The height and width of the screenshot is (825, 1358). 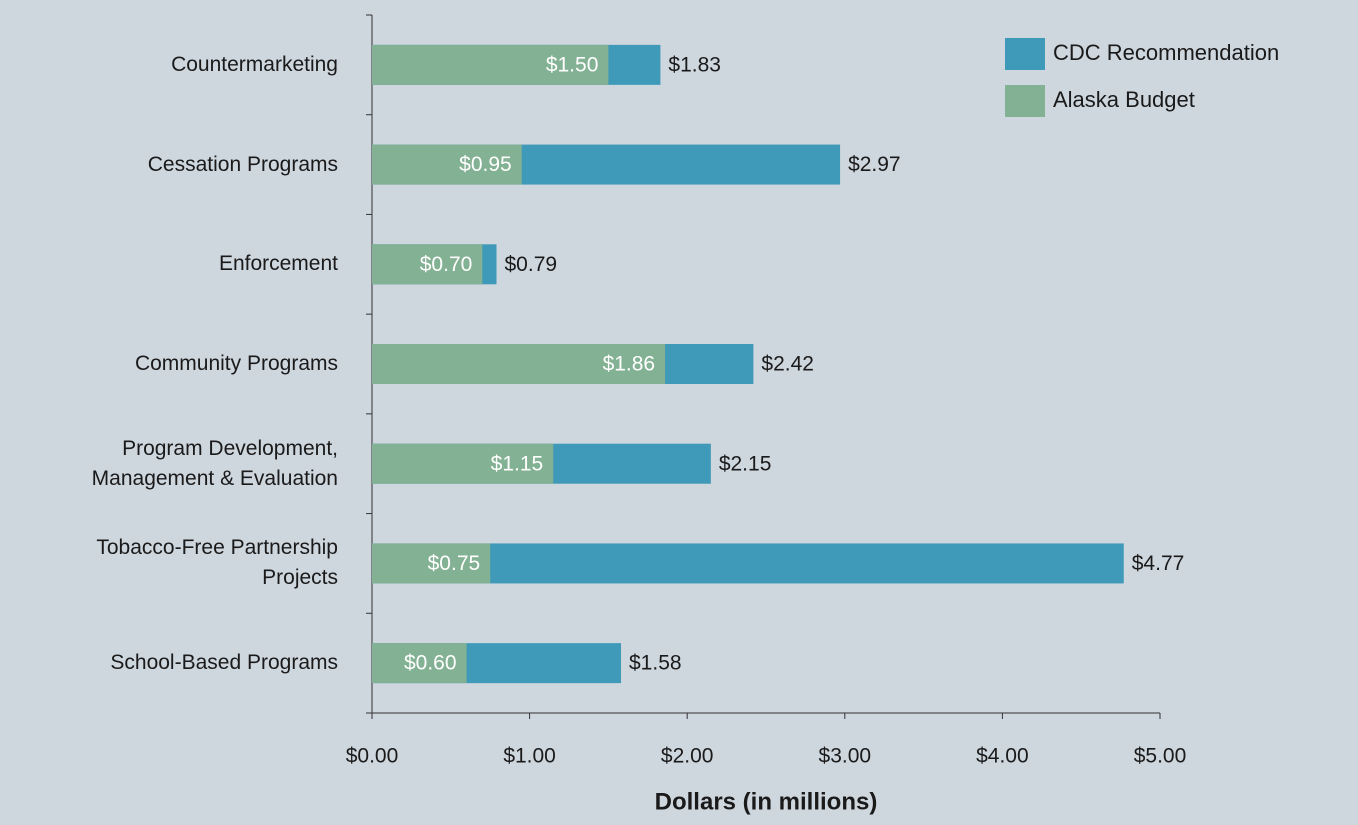 What do you see at coordinates (531, 264) in the screenshot?
I see `value-label: $0.79` at bounding box center [531, 264].